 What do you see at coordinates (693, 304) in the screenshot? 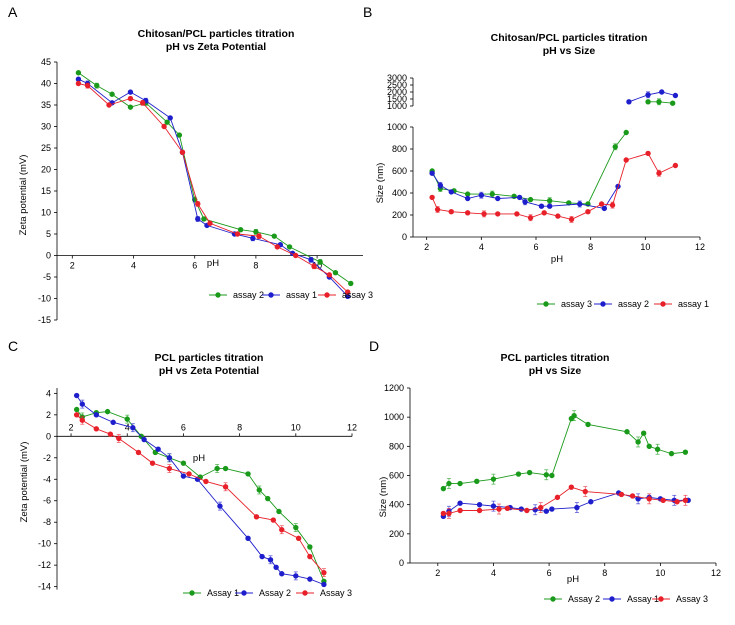
I see `legend-label: assay 1` at bounding box center [693, 304].